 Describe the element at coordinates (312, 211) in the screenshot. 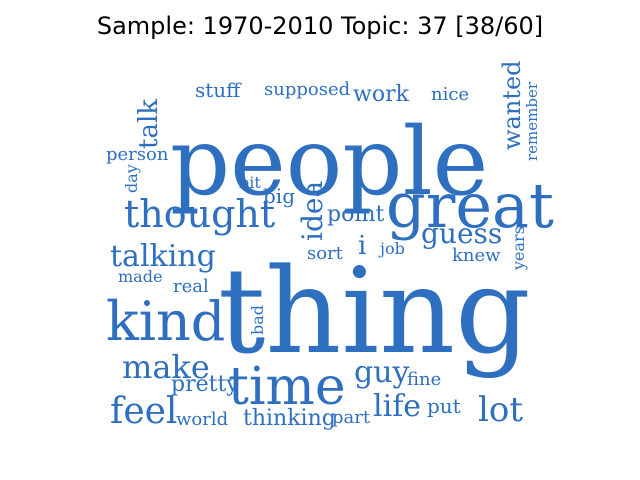

I see `cloud-word-idea: idea` at that location.